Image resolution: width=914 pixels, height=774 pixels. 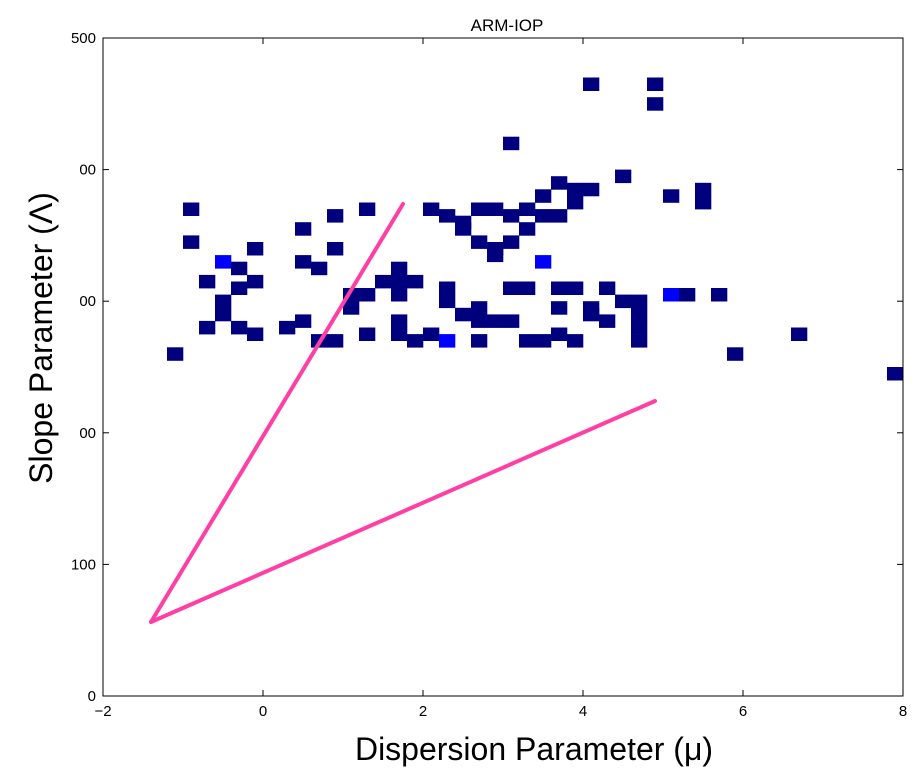 I want to click on x-tick-label: 6, so click(x=743, y=711).